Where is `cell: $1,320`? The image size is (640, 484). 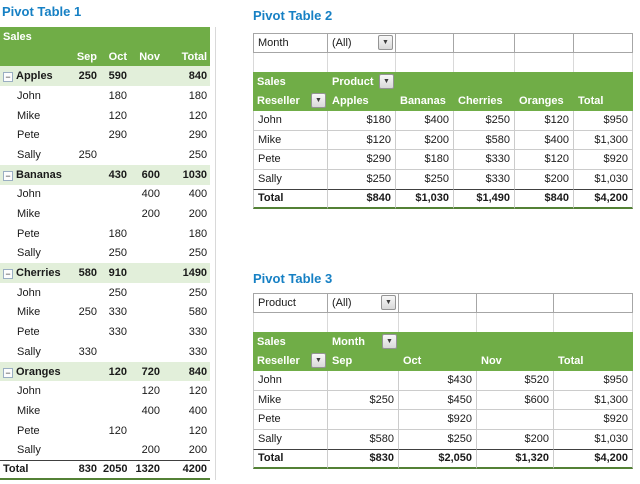
cell: $1,320 is located at coordinates (515, 459).